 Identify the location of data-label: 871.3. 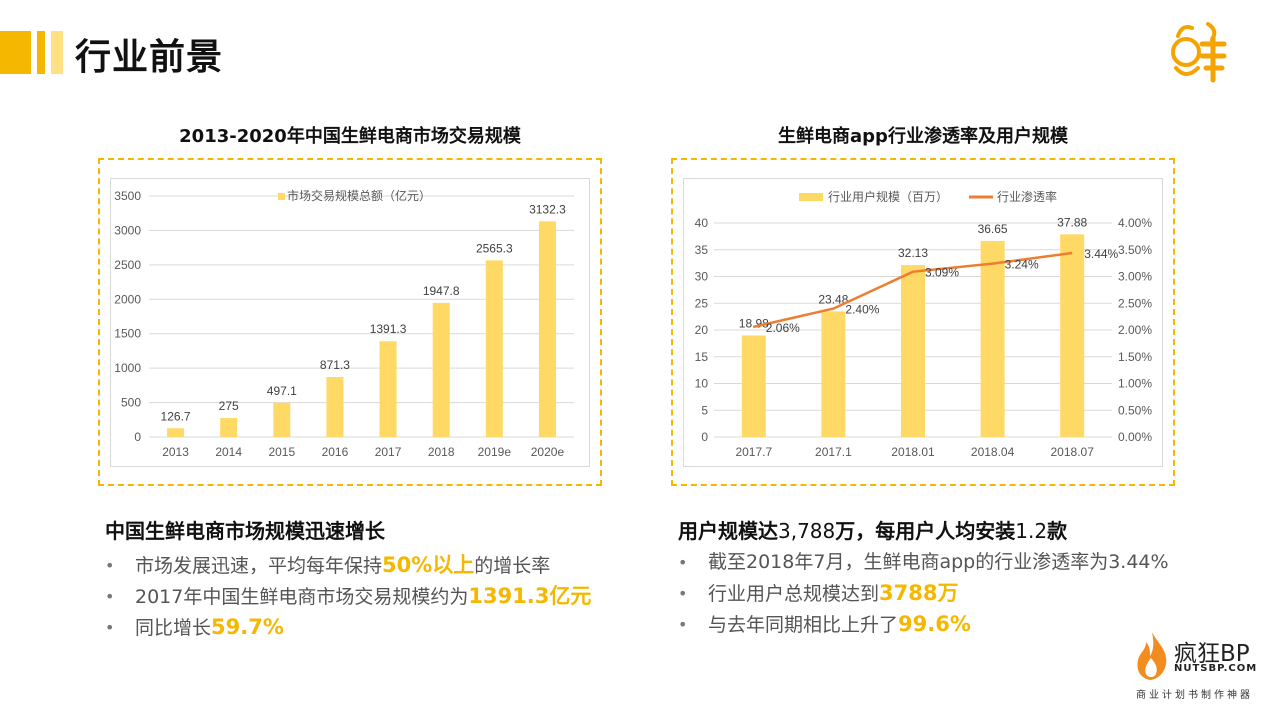
(335, 365).